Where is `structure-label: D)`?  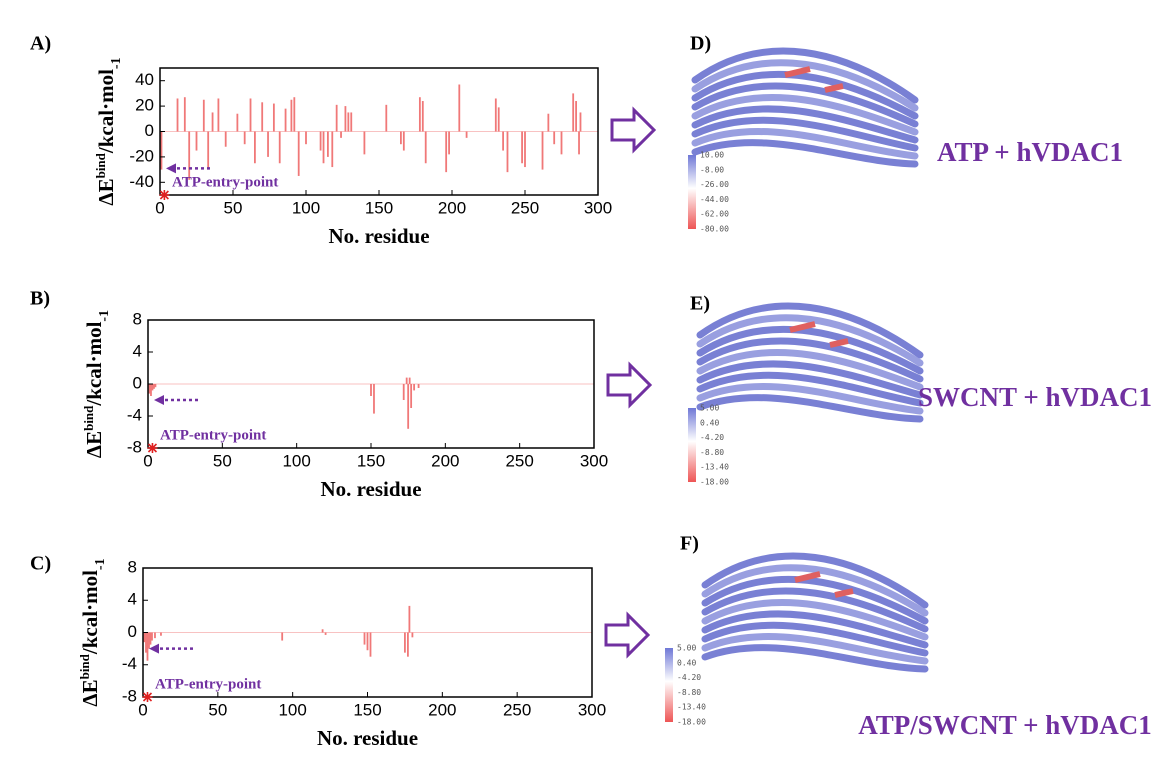 structure-label: D) is located at coordinates (700, 44).